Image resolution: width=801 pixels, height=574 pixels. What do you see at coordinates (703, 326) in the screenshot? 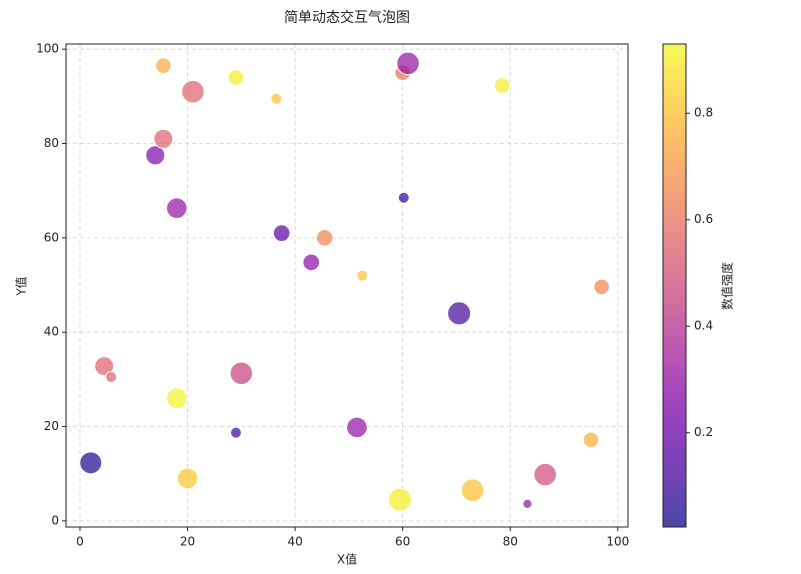
I see `colorbar-tick-label: 0.4` at bounding box center [703, 326].